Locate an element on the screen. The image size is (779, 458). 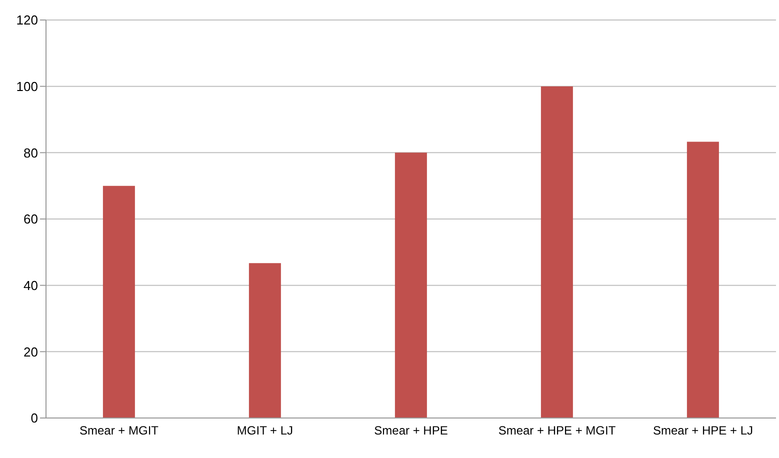
y-tick-label: 60 is located at coordinates (31, 219).